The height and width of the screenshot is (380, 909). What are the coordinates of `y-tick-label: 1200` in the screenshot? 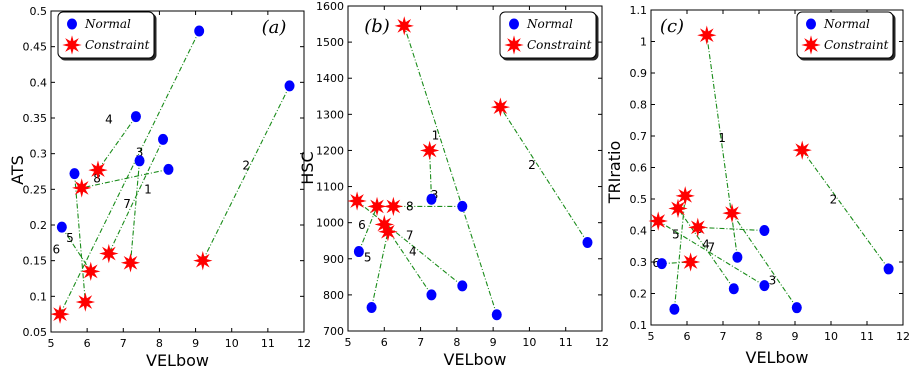 It's located at (330, 150).